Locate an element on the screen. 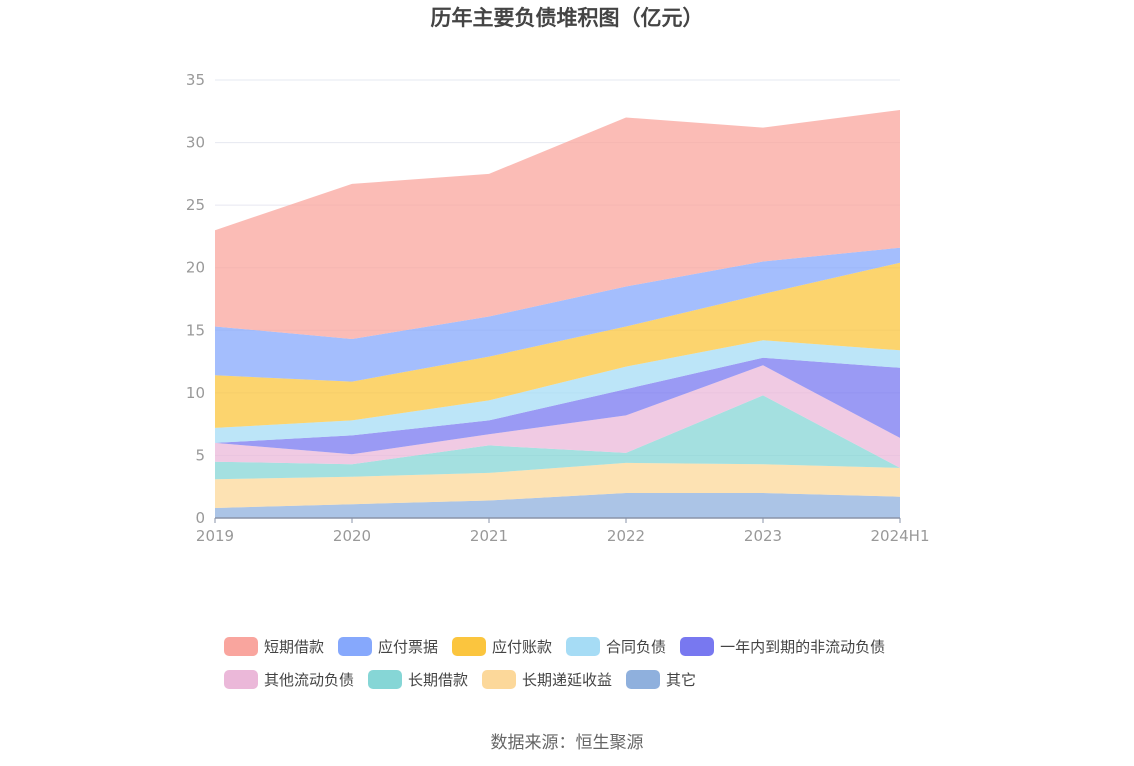 Image resolution: width=1134 pixels, height=766 pixels. source-note: 数据来源：恒生聚源 is located at coordinates (567, 743).